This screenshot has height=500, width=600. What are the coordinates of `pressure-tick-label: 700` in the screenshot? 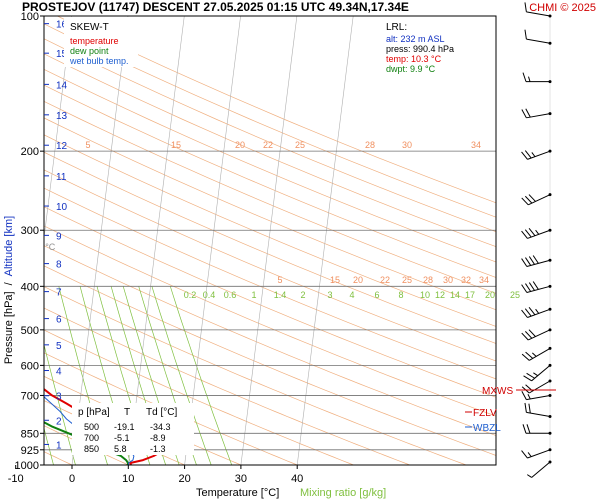 It's located at (30, 396).